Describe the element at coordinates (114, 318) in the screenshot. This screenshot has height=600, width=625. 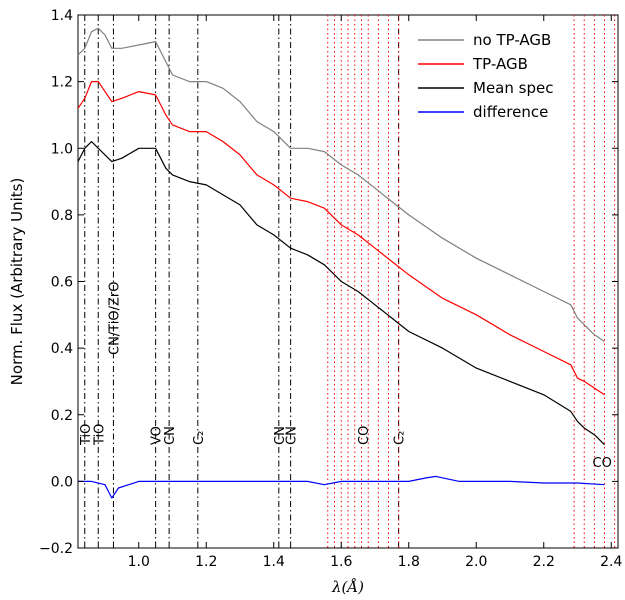
I see `feature-label-2: CN/TiO/ZrO` at that location.